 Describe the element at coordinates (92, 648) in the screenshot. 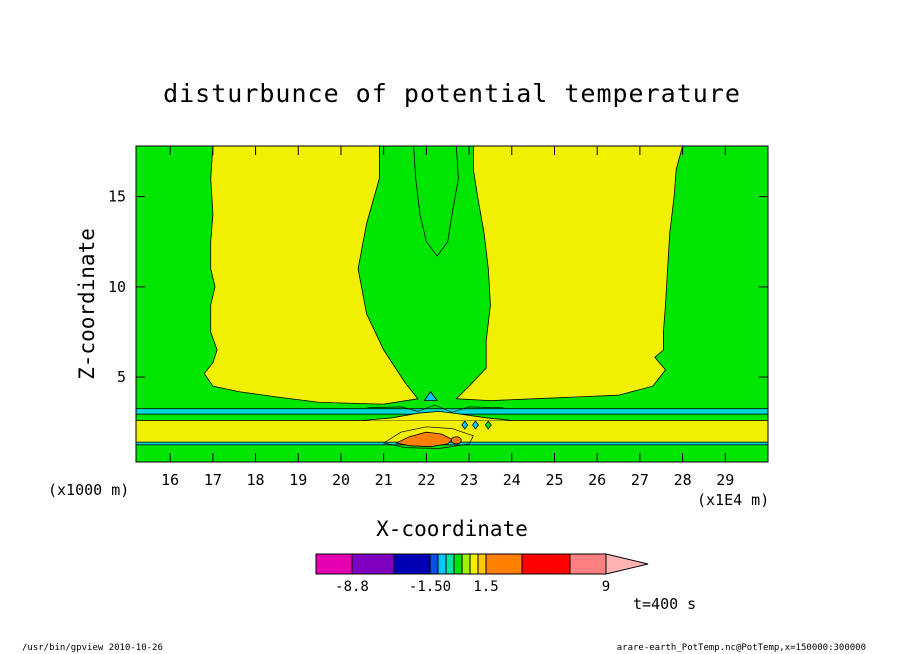

I see `footer-left: /usr/bin/gpview 2010-10-26` at that location.